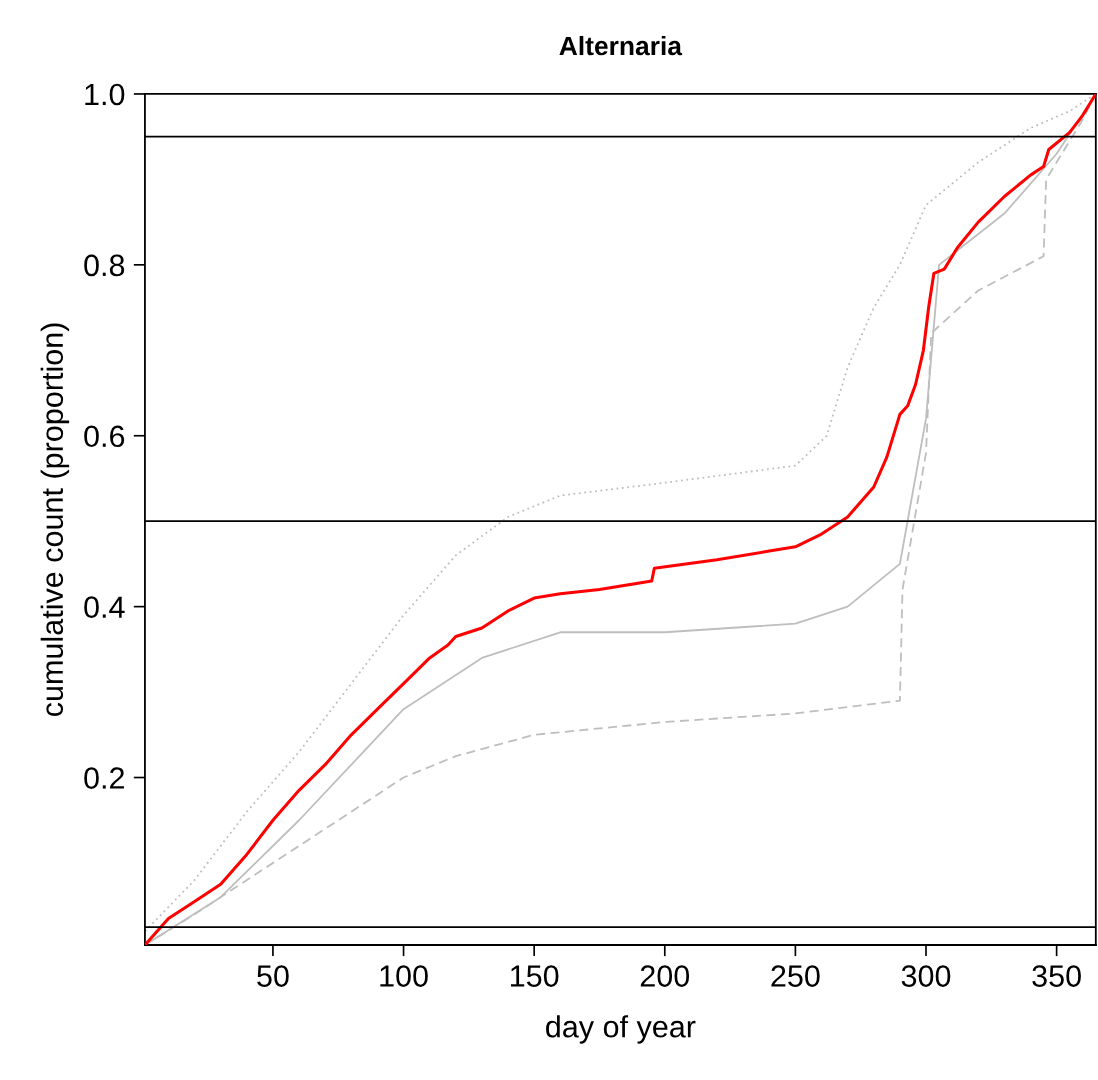 The image size is (1098, 1080). Describe the element at coordinates (105, 94) in the screenshot. I see `y-tick-label: 1.0` at that location.